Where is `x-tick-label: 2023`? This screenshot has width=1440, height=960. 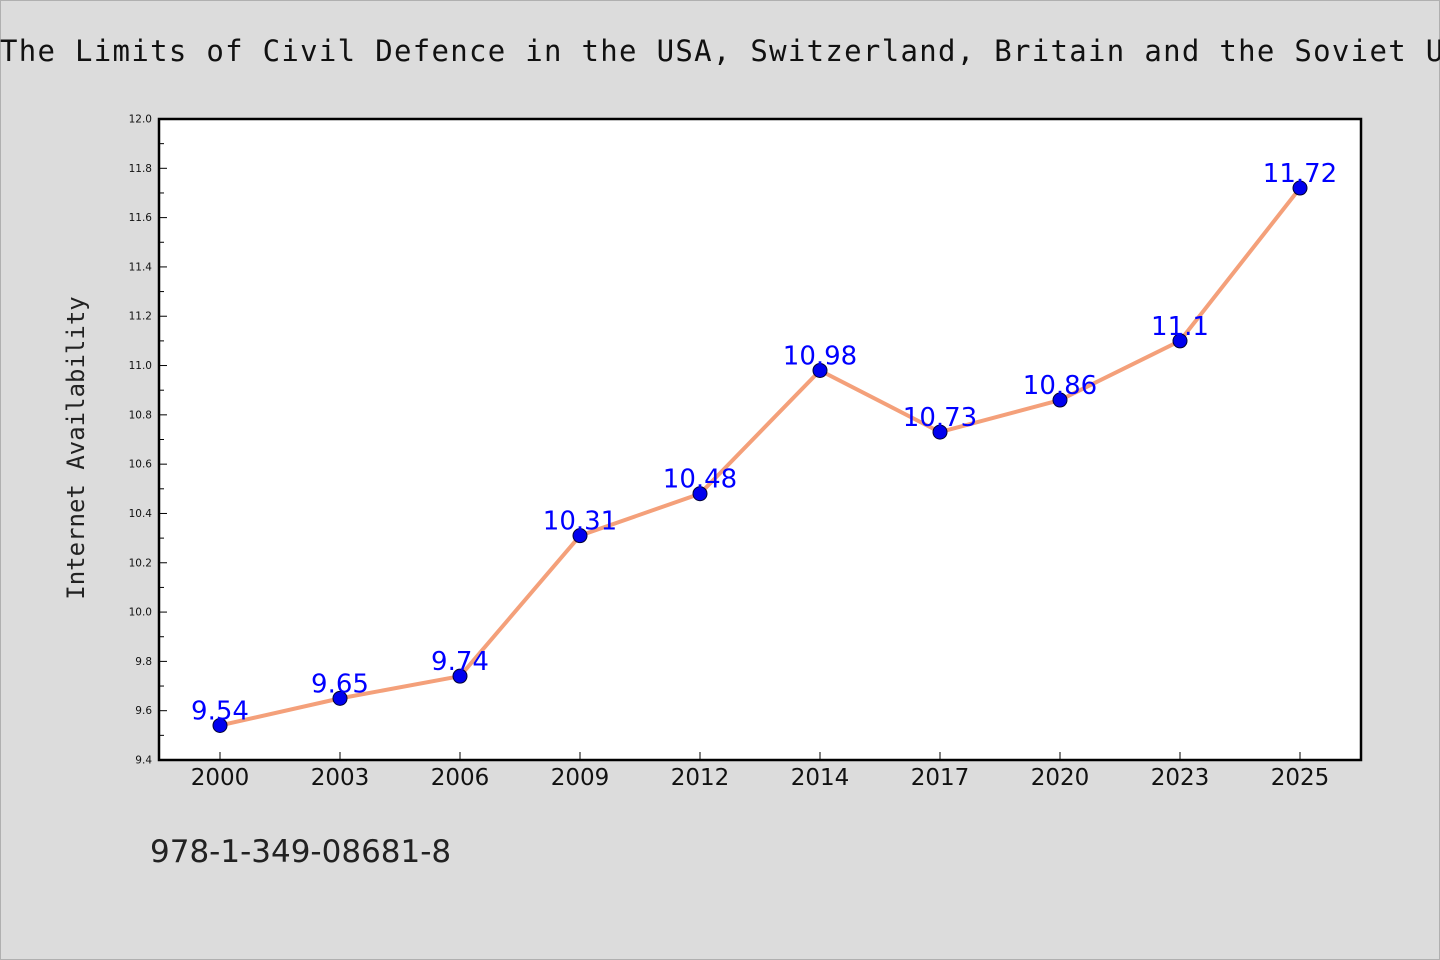
x-tick-label: 2023 is located at coordinates (1180, 778).